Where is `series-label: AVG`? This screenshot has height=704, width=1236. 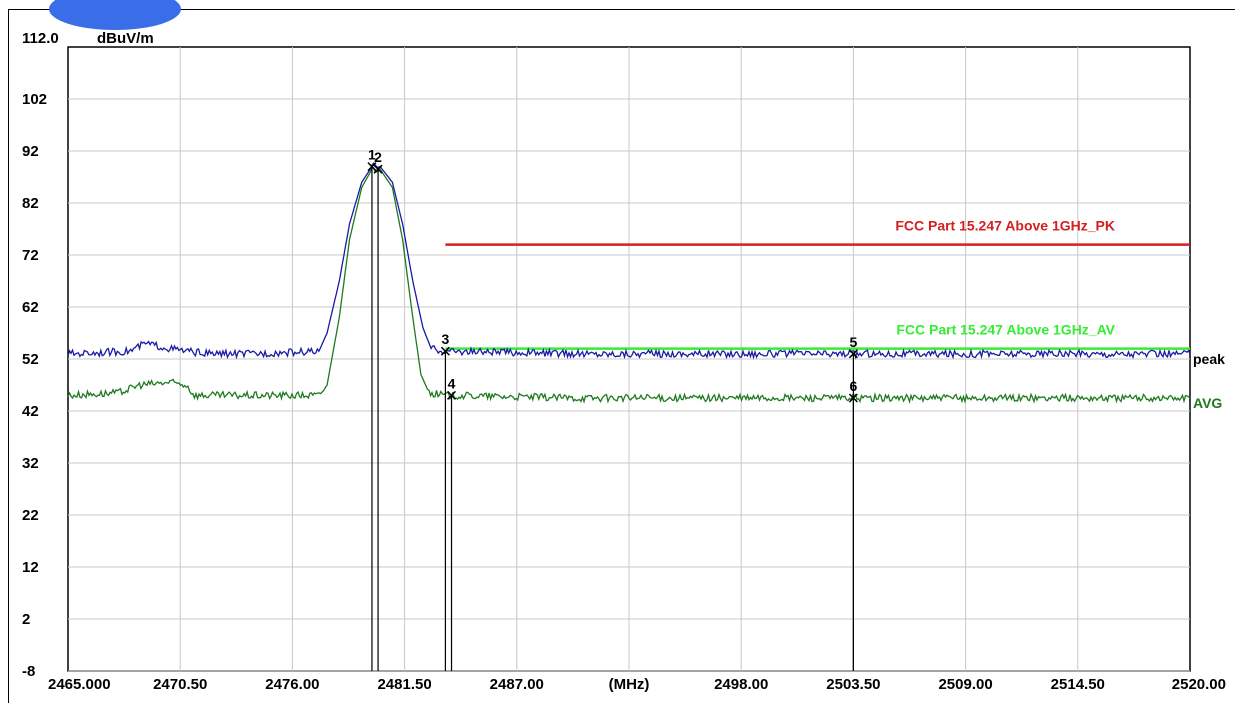 series-label: AVG is located at coordinates (1207, 403).